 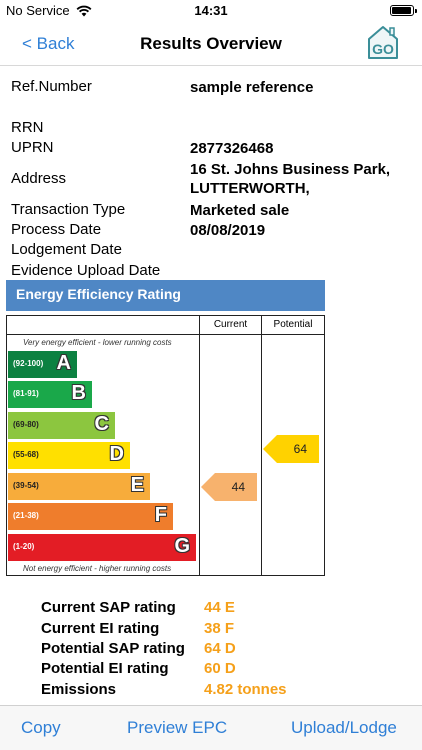 I want to click on header-divider, so click(x=165, y=334).